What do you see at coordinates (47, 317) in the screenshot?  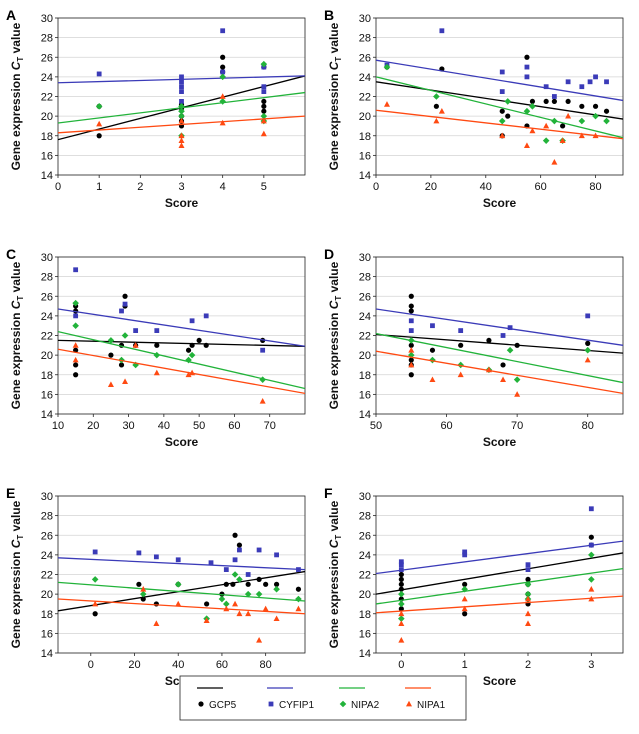 I see `y-tick-label: 24` at bounding box center [47, 317].